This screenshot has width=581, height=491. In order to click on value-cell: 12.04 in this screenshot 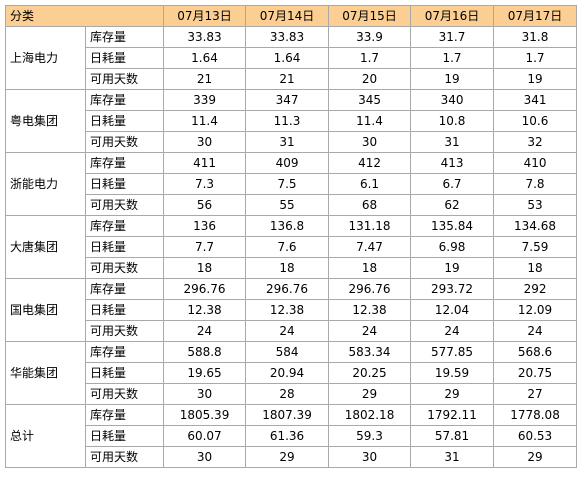, I will do `click(452, 310)`.